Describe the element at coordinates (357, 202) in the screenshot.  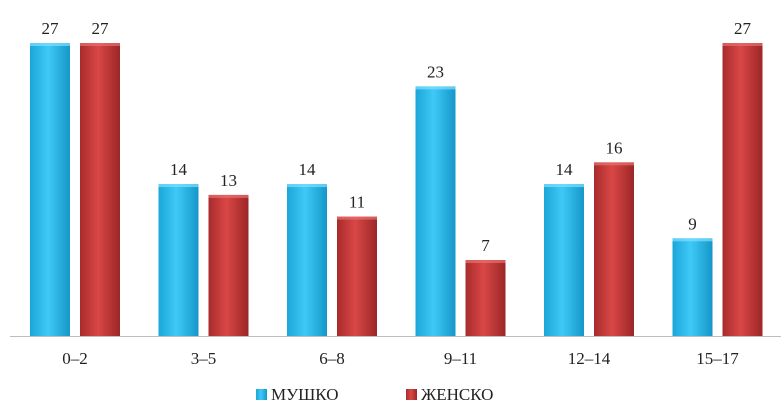
I see `data-label-1-2: 11` at that location.